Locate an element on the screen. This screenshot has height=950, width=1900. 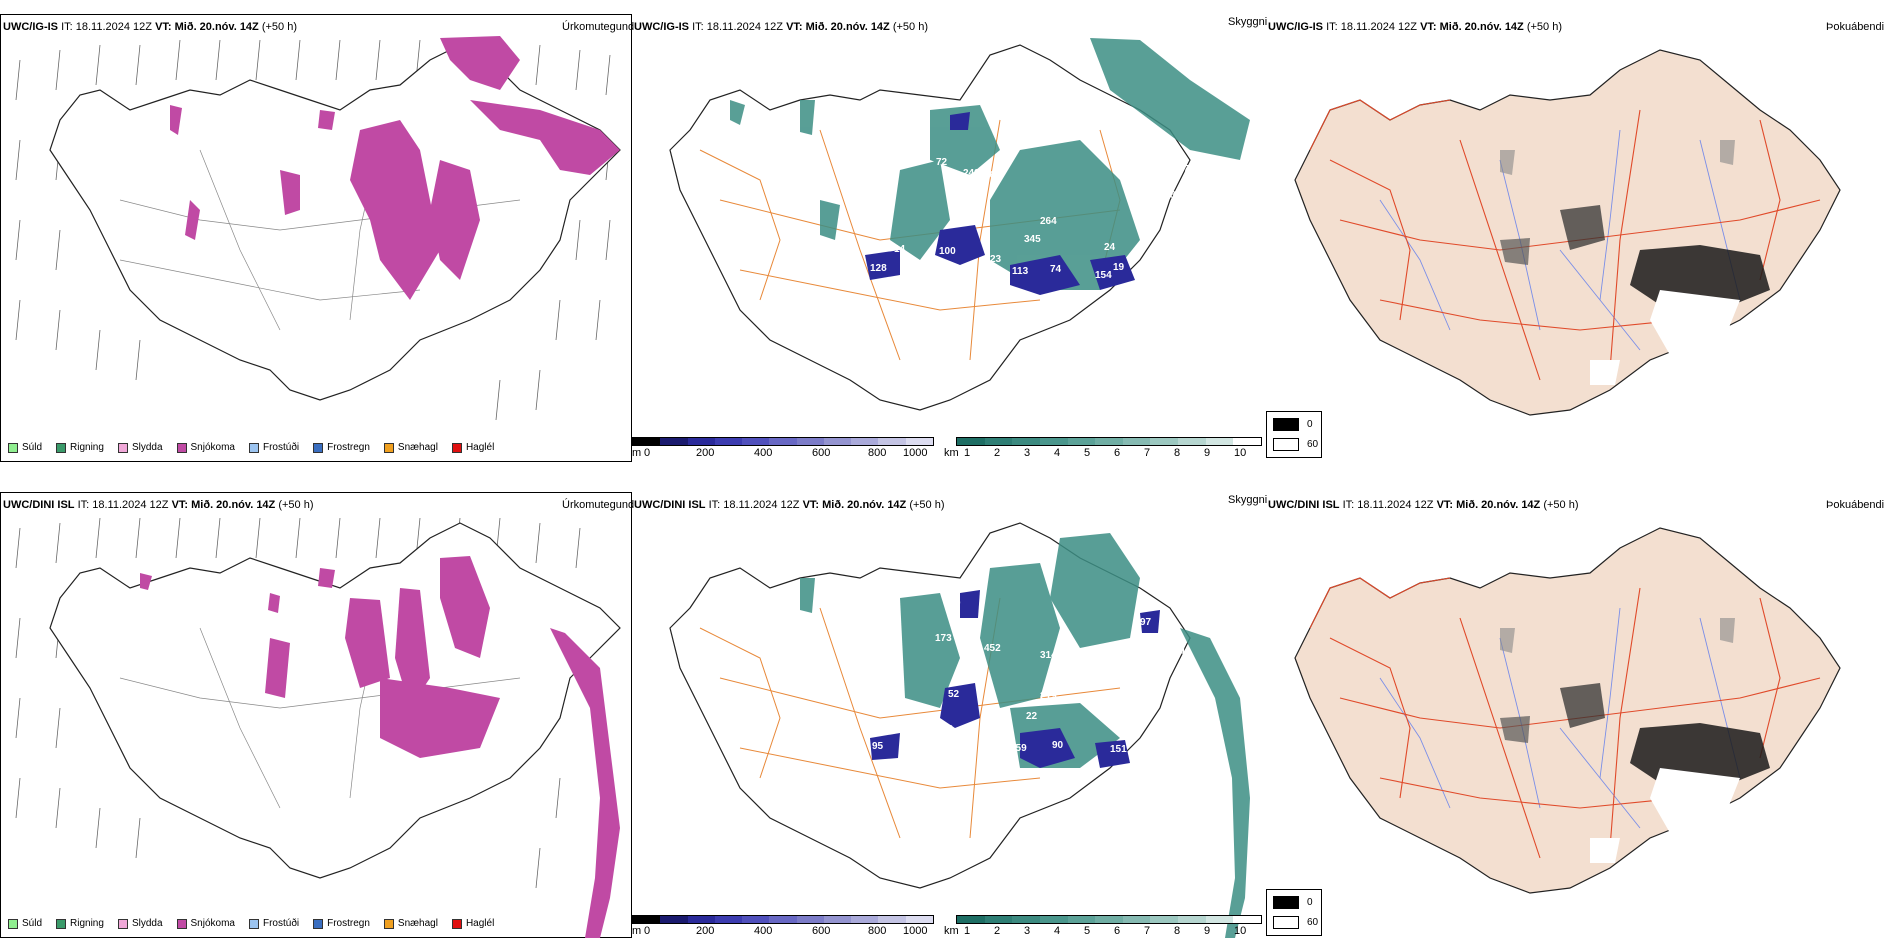
map-label: 45 is located at coordinates (969, 648).